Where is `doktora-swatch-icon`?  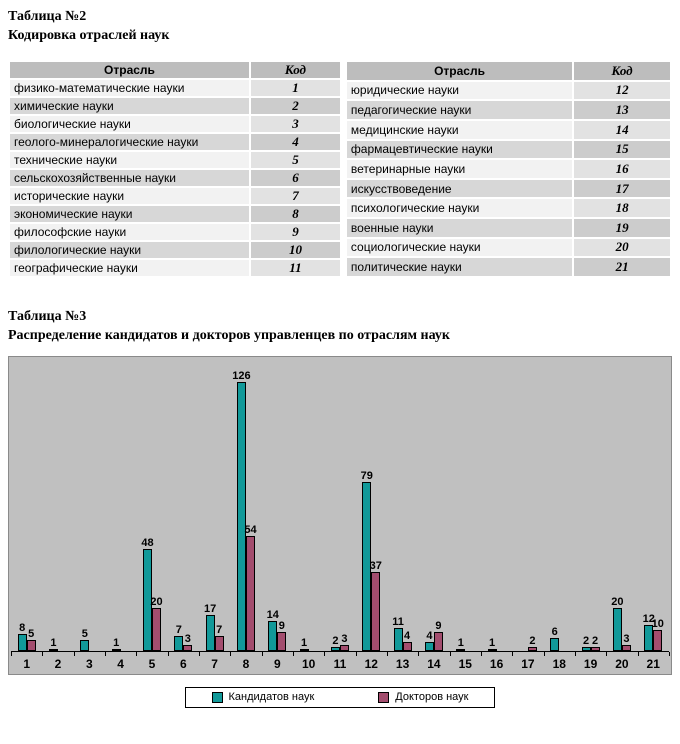 doktora-swatch-icon is located at coordinates (384, 697).